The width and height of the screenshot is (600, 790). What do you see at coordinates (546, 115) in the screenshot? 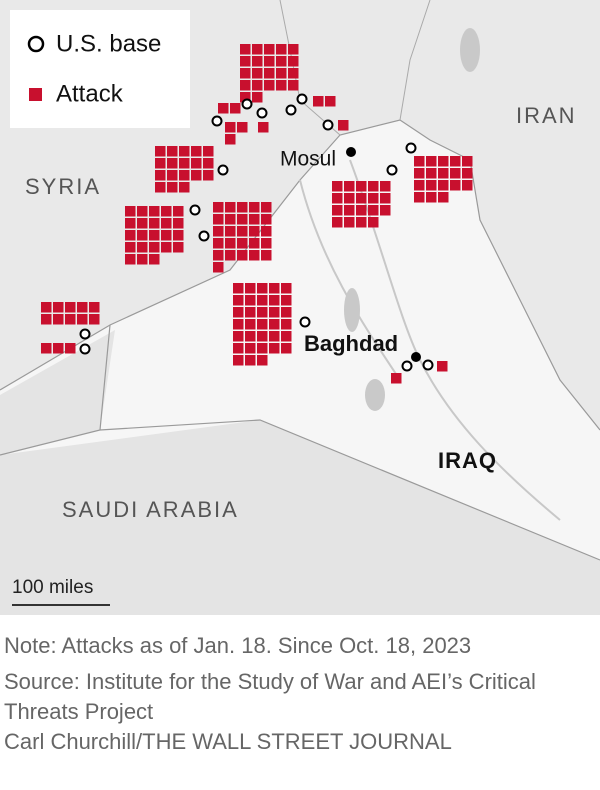
I see `country-label: IRAN` at bounding box center [546, 115].